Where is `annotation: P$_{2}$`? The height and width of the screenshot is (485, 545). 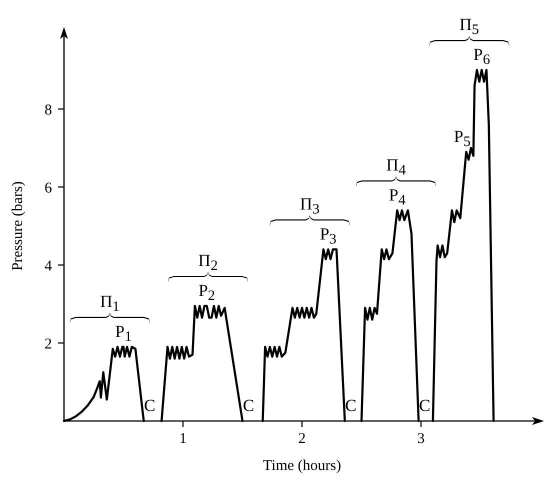 annotation: P$_{2}$ is located at coordinates (207, 292).